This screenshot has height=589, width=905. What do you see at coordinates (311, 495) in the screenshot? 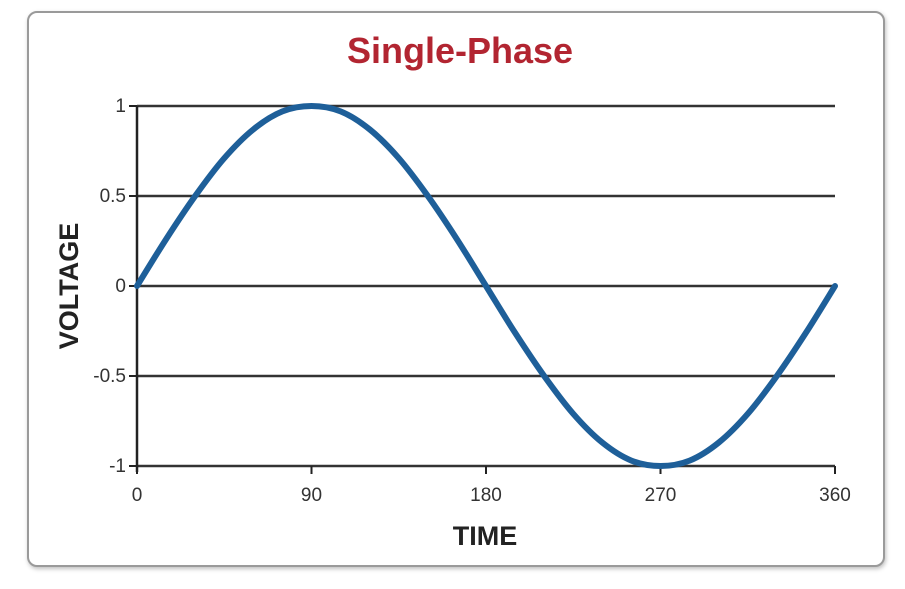
I see `x-tick-label: 90` at bounding box center [311, 495].